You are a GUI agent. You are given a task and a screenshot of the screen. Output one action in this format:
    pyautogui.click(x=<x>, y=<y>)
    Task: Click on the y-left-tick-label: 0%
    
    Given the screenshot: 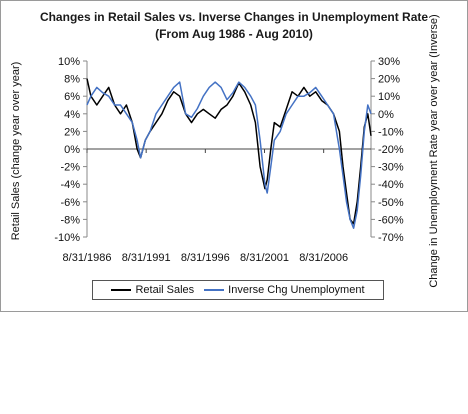 What is the action you would take?
    pyautogui.click(x=72, y=150)
    